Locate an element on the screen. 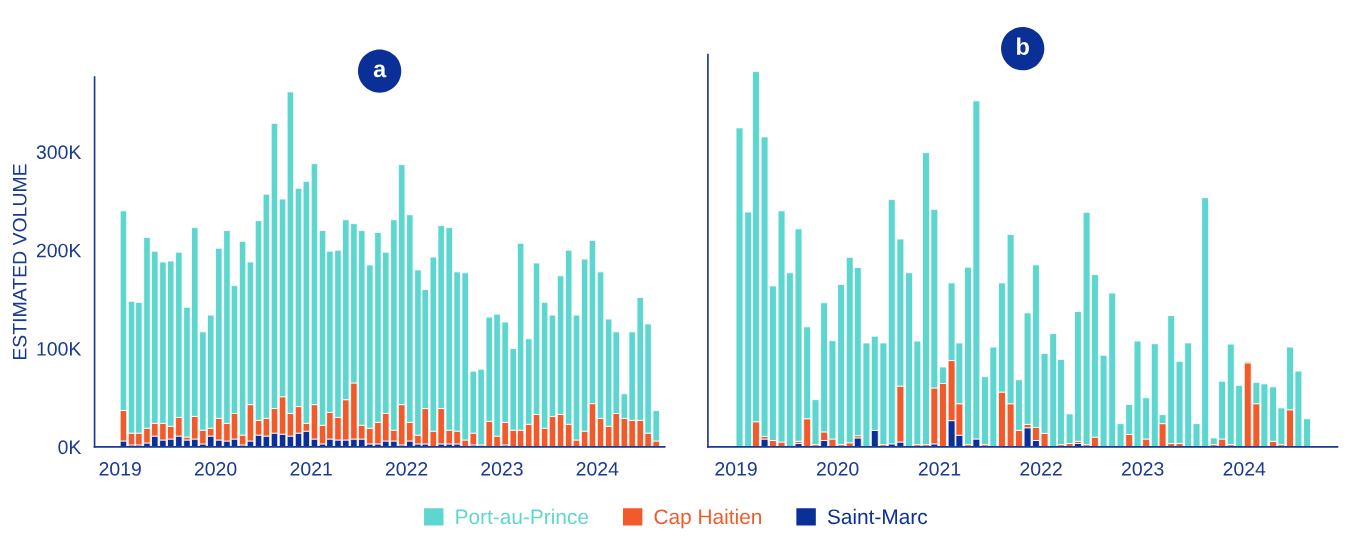 This screenshot has width=1351, height=547. y-axis-title: ESTIMATED VOLUME is located at coordinates (19, 262).